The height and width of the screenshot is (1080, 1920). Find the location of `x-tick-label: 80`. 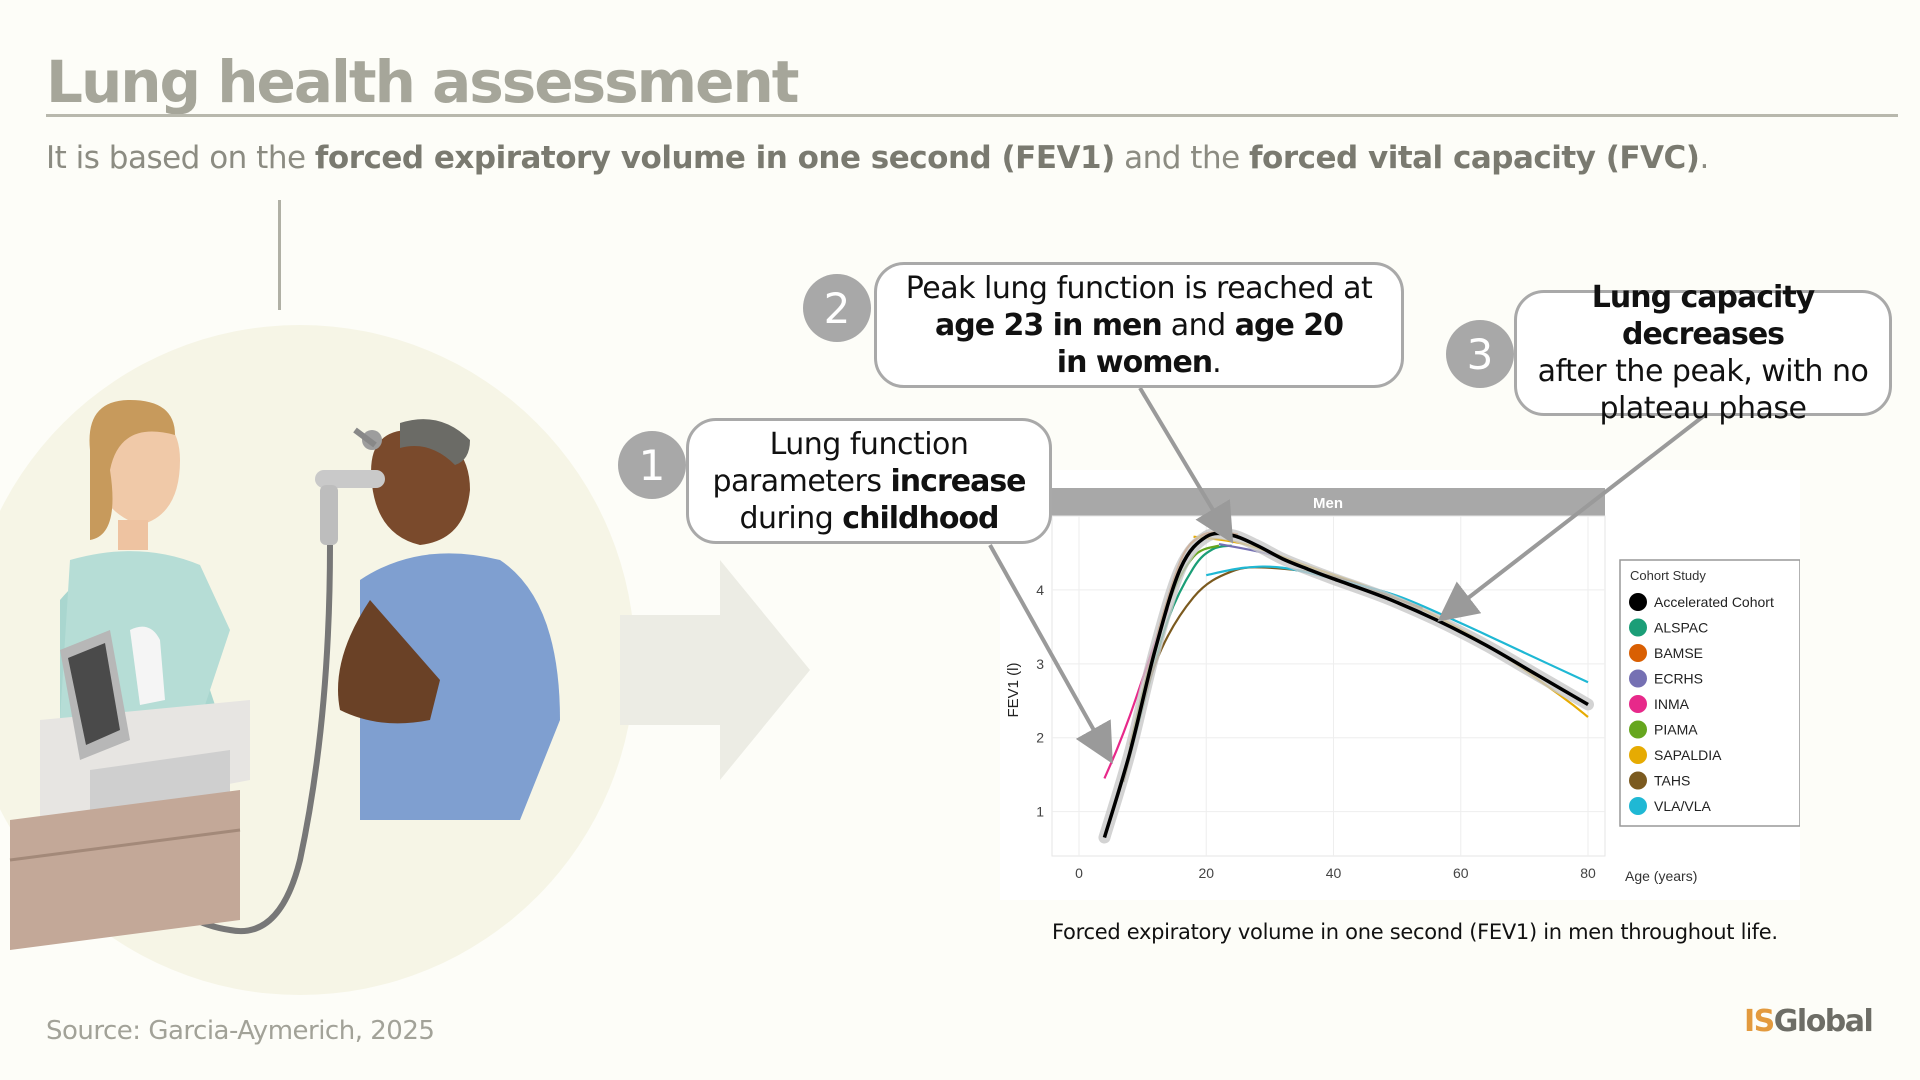

x-tick-label: 80 is located at coordinates (1588, 873).